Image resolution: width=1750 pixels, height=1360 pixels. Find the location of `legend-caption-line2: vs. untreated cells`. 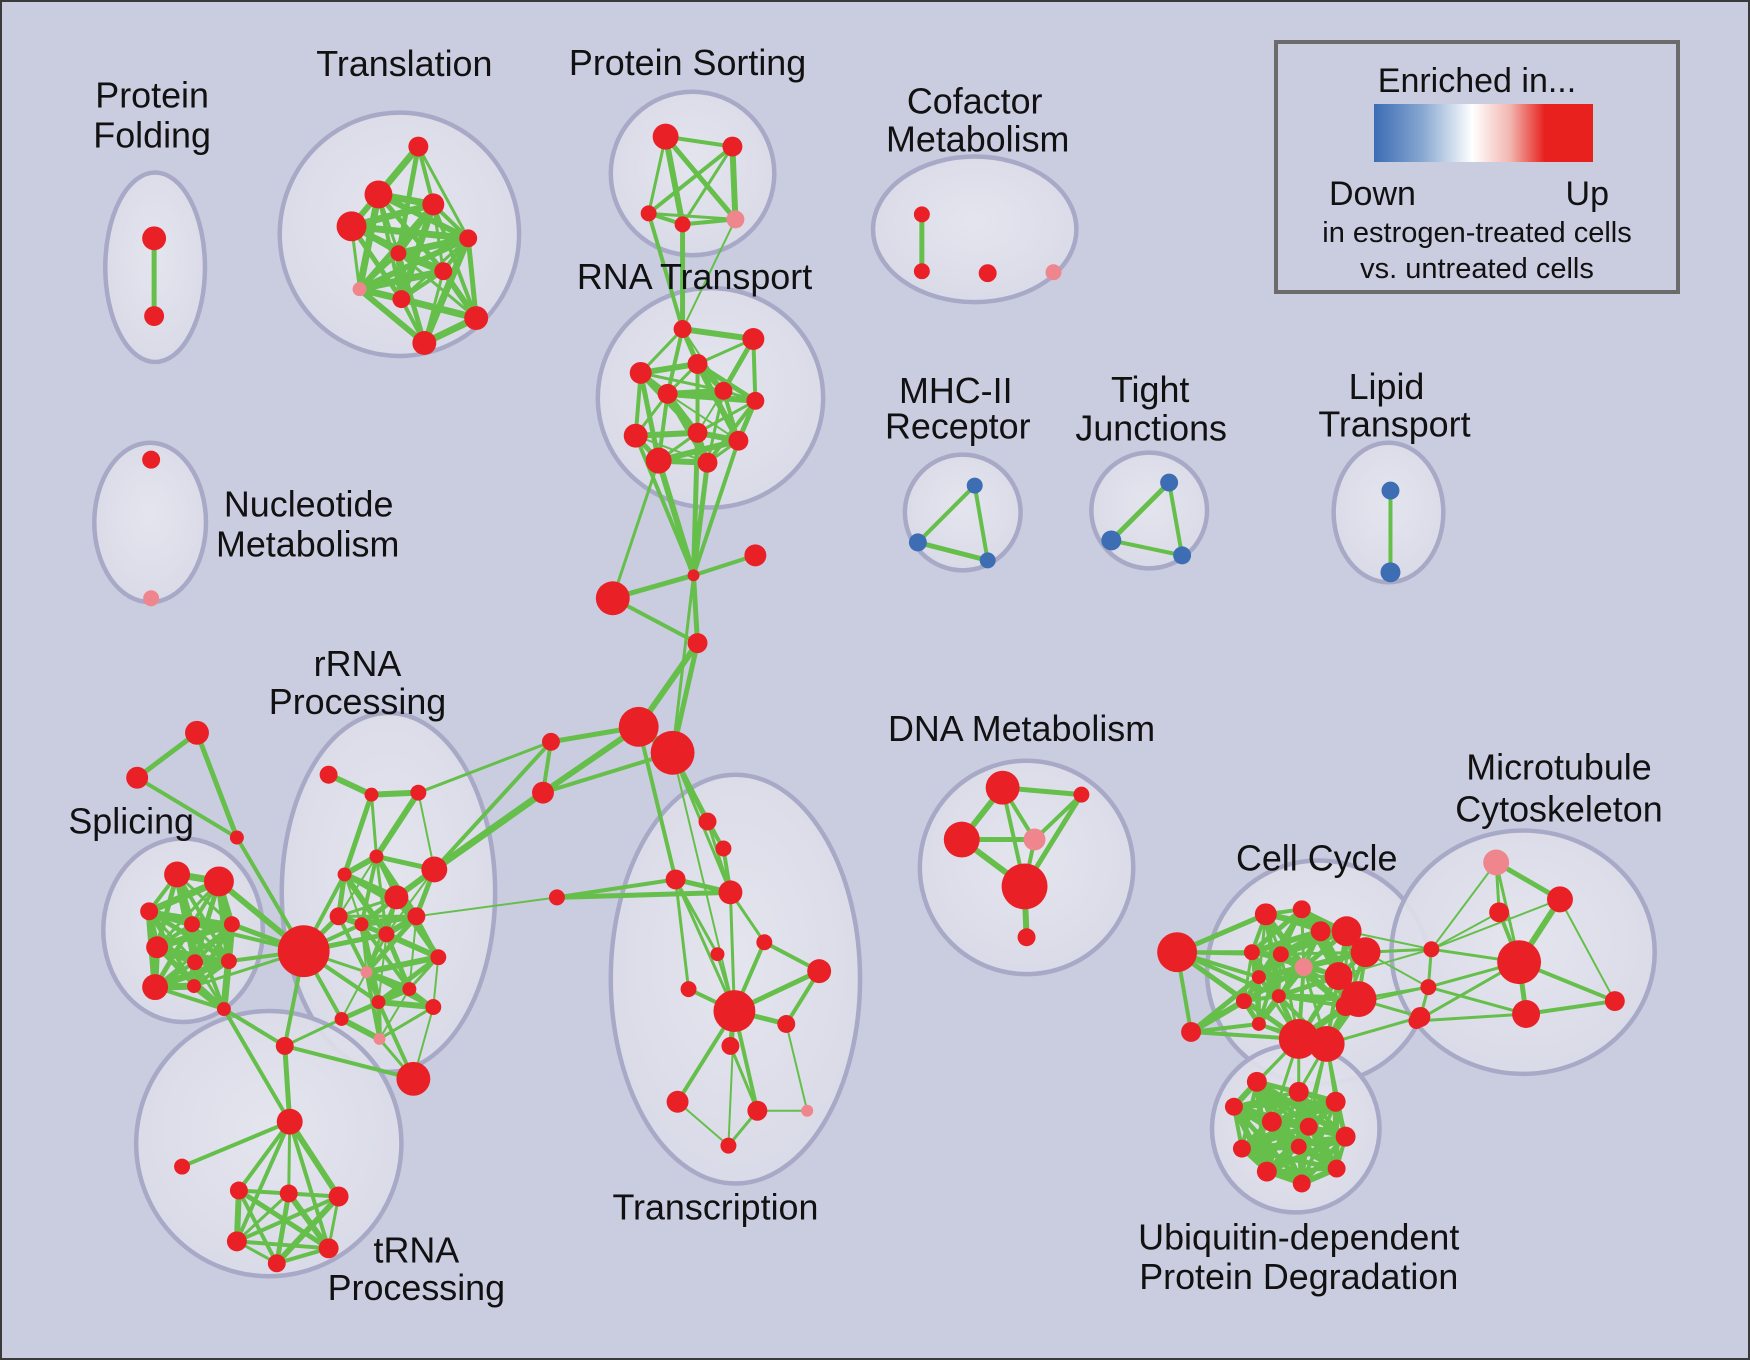

legend-caption-line2: vs. untreated cells is located at coordinates (1477, 269).